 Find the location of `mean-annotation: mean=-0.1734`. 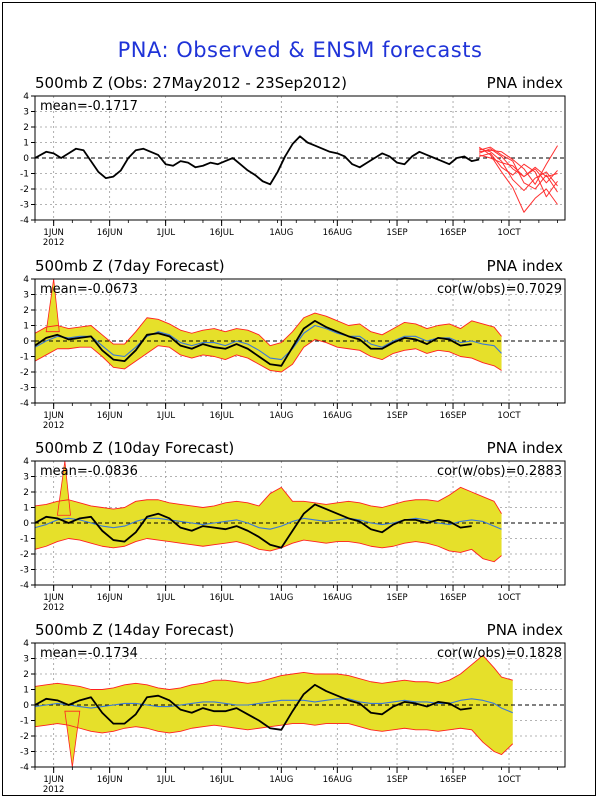

mean-annotation: mean=-0.1734 is located at coordinates (89, 653).